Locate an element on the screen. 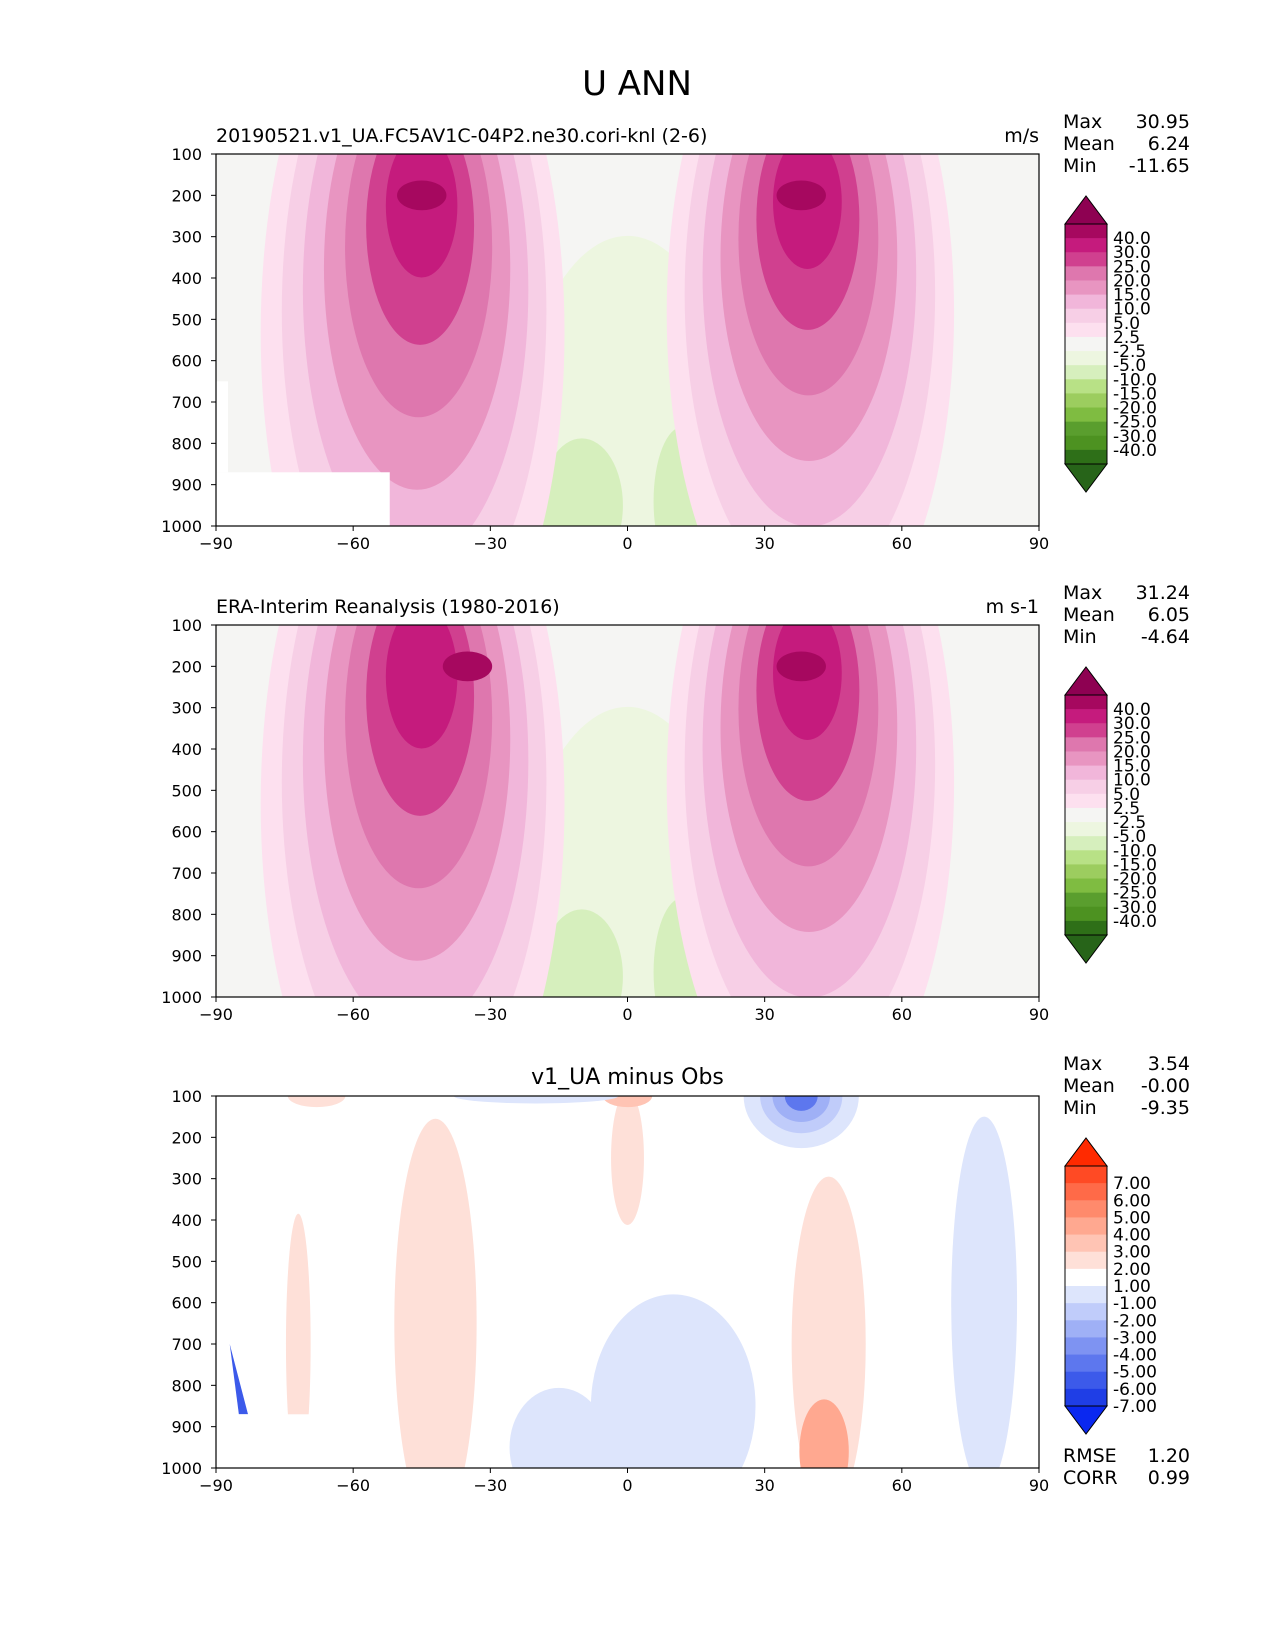 Image resolution: width=1275 pixels, height=1650 pixels. colorbar-label: 2.00 is located at coordinates (1132, 1270).